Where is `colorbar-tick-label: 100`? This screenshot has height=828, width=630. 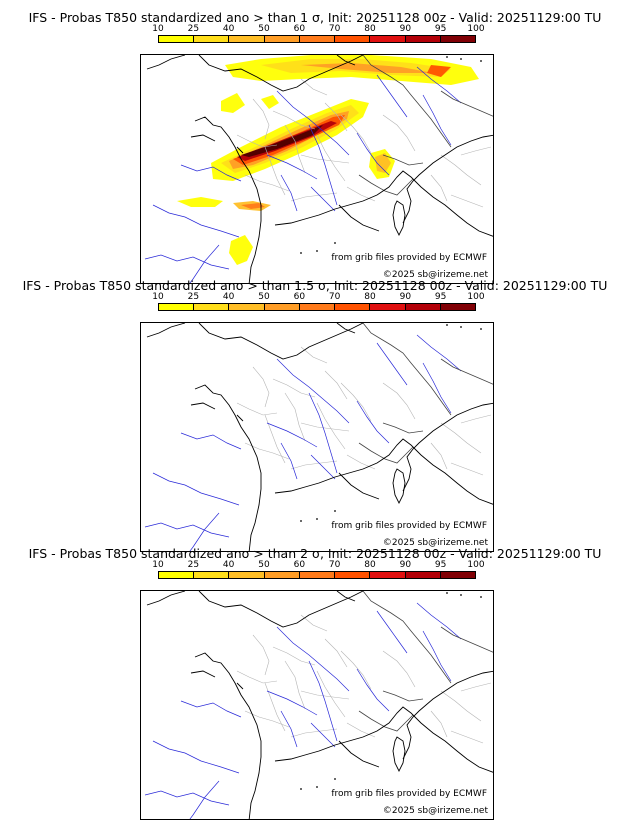 colorbar-tick-label: 100 is located at coordinates (476, 297).